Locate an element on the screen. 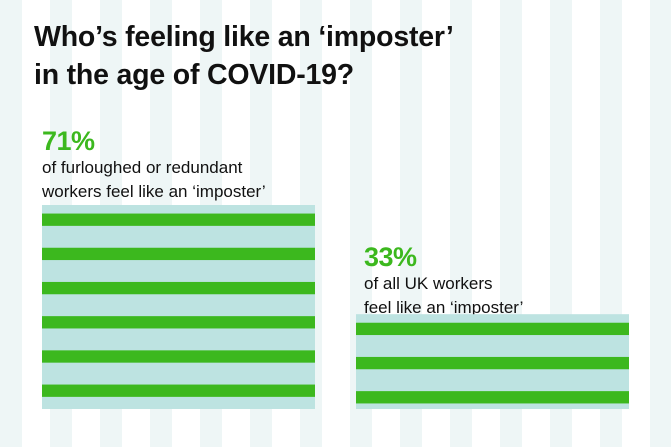 The width and height of the screenshot is (671, 447). chart-title-line-2: in the age of COVID-19? is located at coordinates (194, 75).